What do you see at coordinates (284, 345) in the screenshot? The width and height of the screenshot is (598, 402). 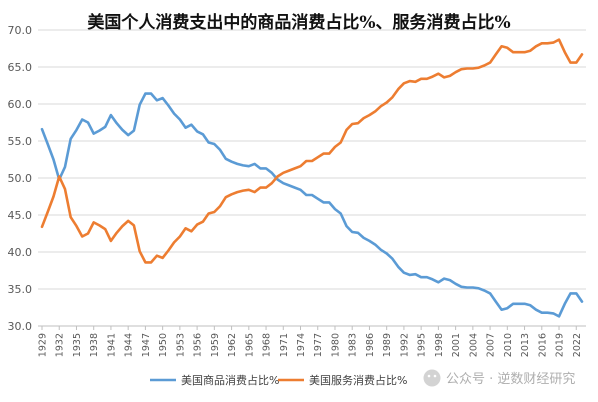 I see `x-tick-label: 1971` at bounding box center [284, 345].